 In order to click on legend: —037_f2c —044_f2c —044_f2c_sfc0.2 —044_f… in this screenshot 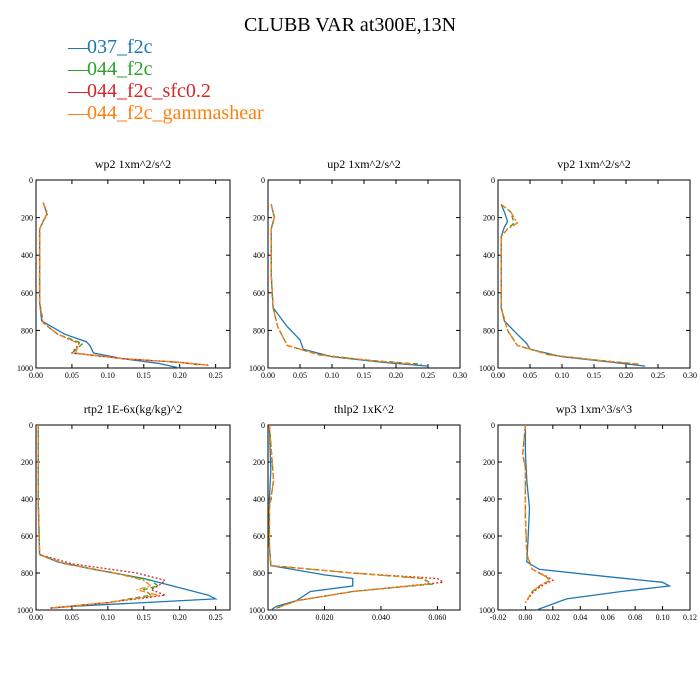, I will do `click(166, 80)`.